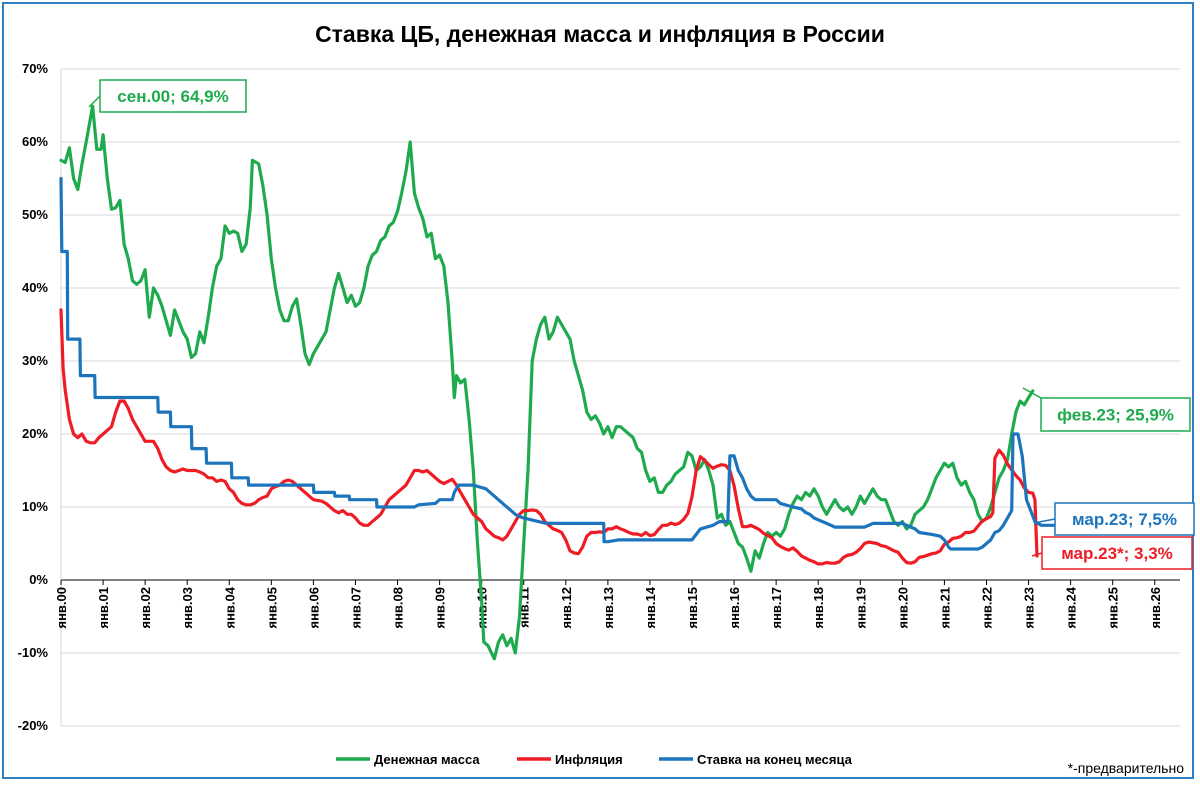  What do you see at coordinates (427, 759) in the screenshot?
I see `legend-label: Денежная масса` at bounding box center [427, 759].